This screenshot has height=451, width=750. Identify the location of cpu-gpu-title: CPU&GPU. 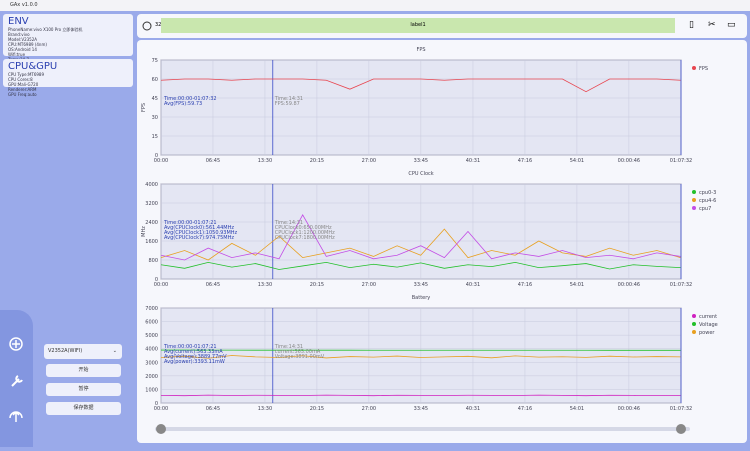
(68, 66).